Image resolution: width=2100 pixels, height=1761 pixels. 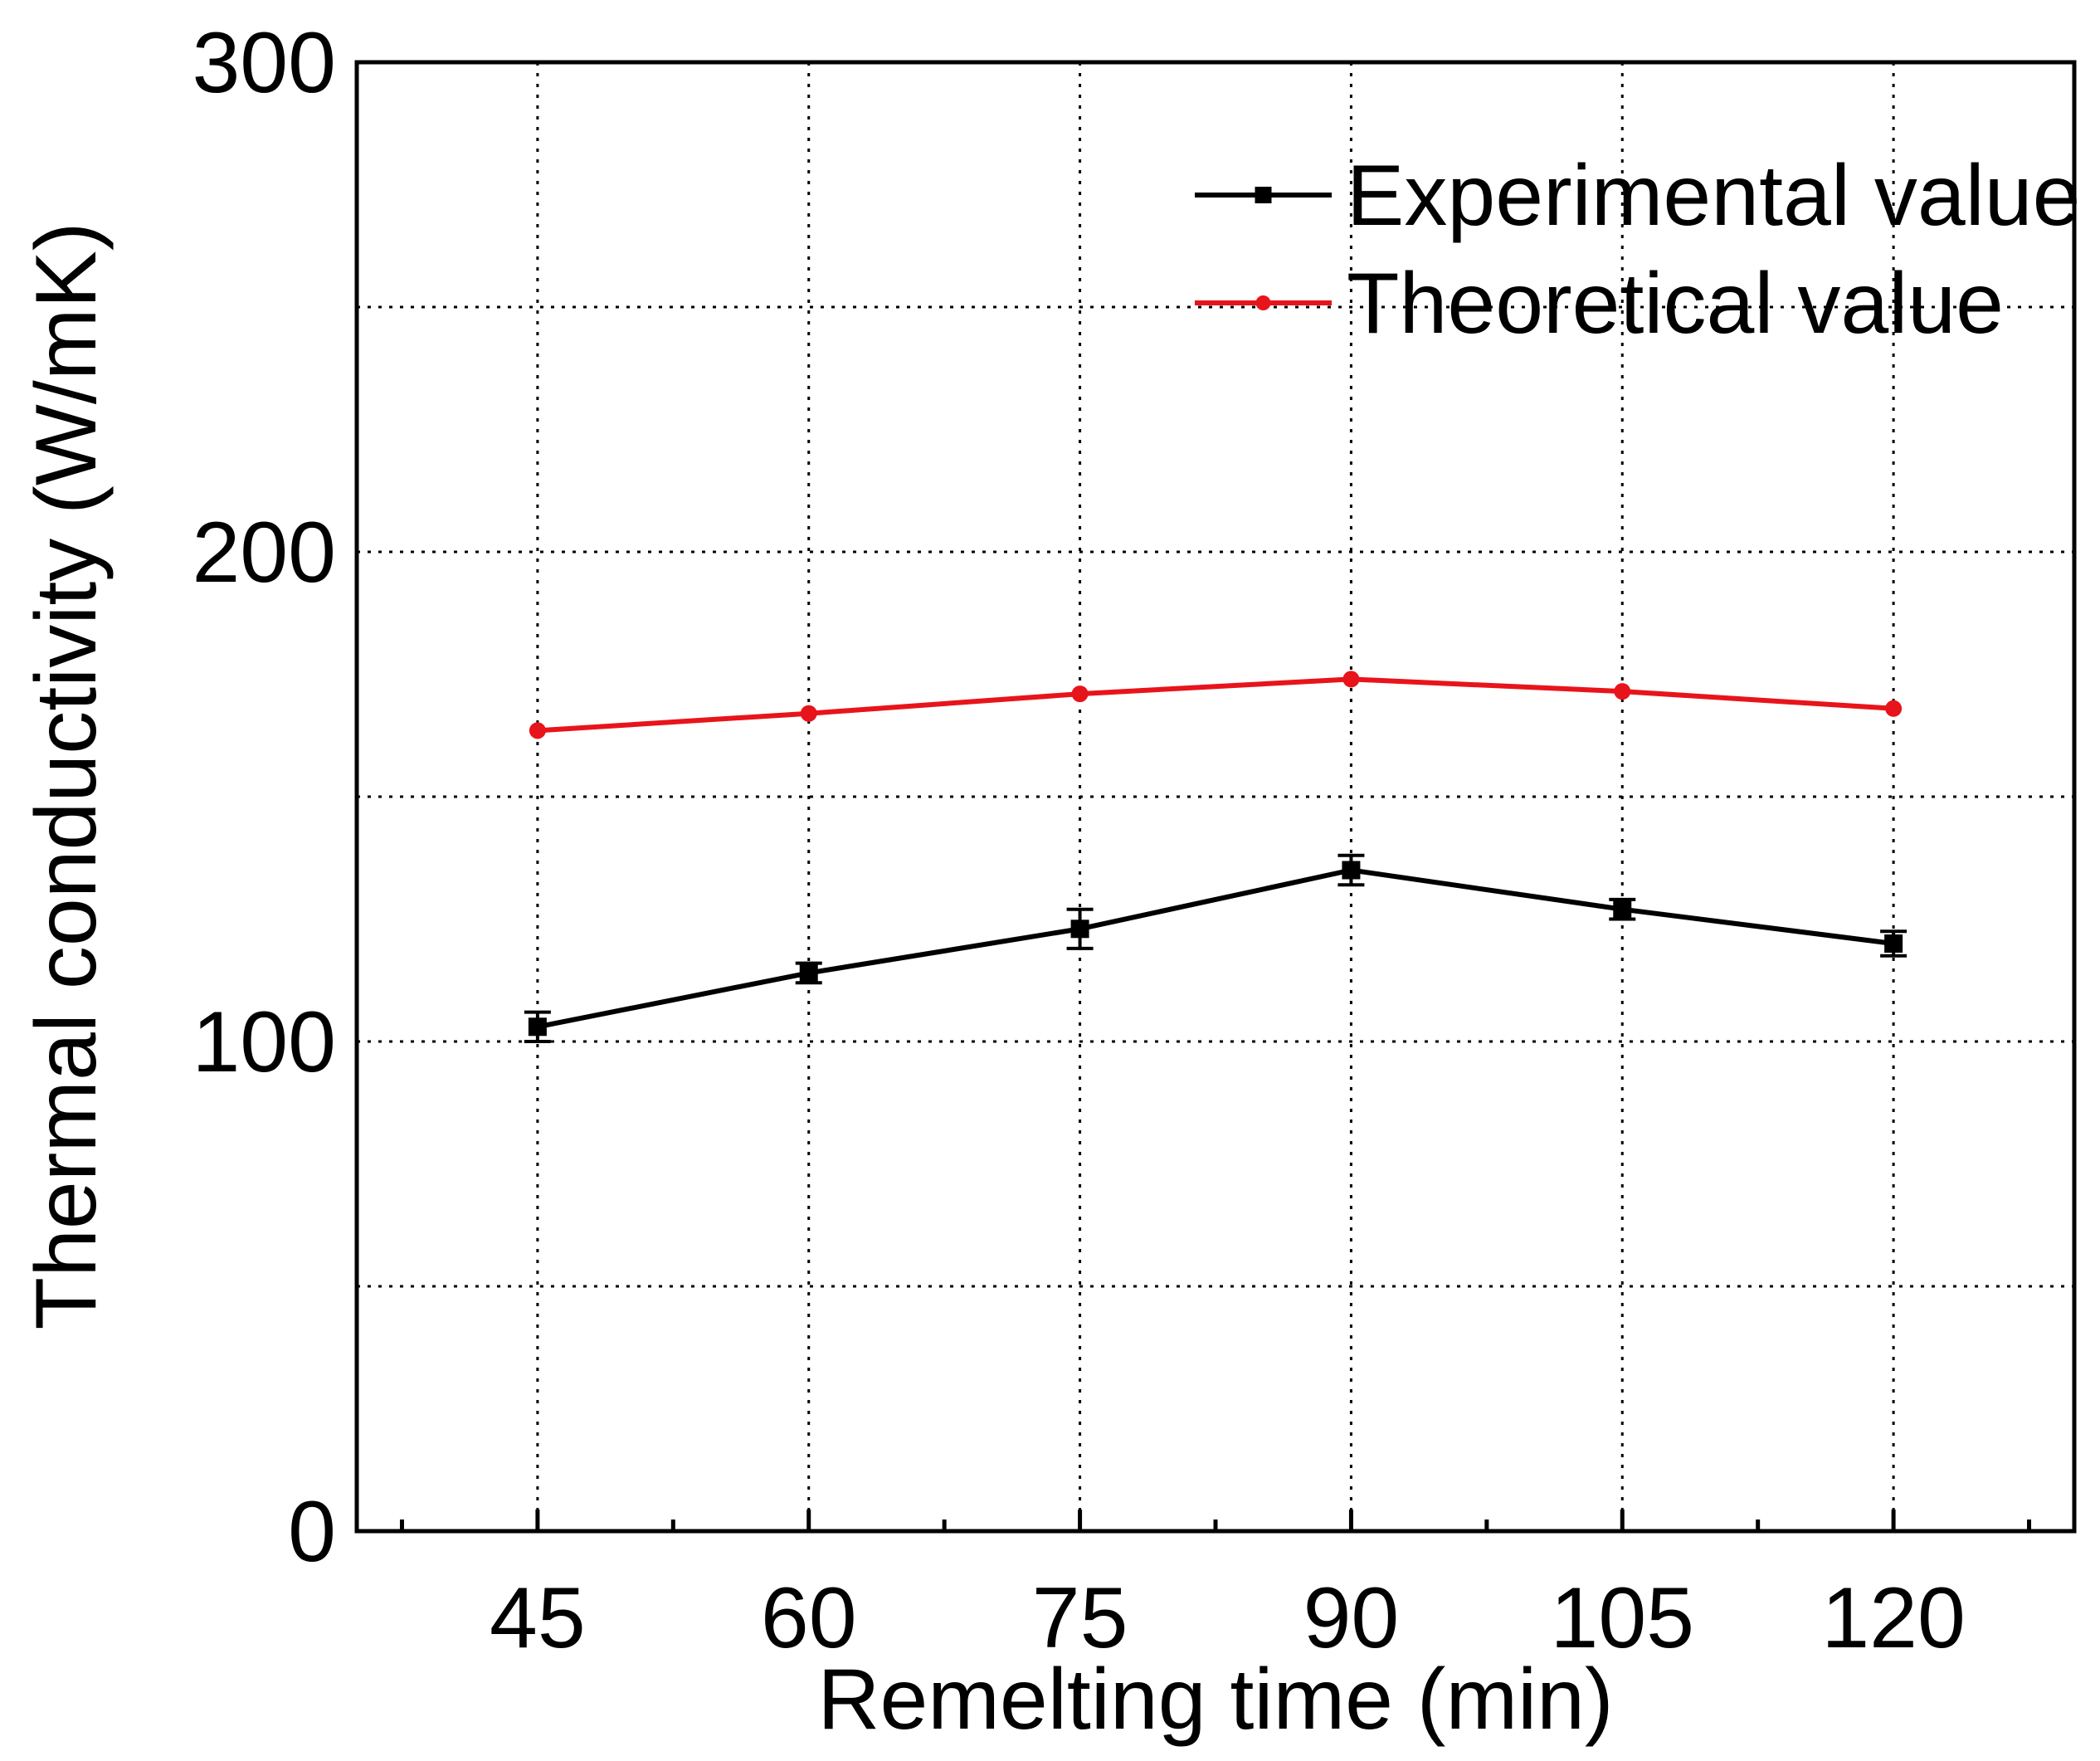 I want to click on series-layer, so click(x=1216, y=857).